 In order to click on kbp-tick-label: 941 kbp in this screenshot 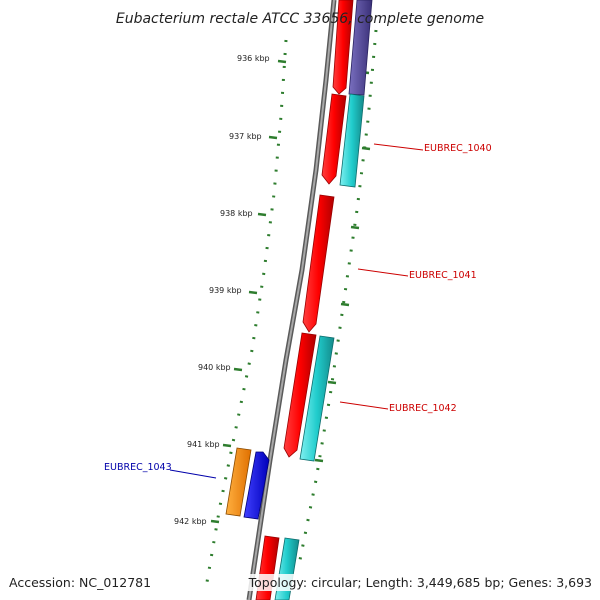, I will do `click(203, 444)`.